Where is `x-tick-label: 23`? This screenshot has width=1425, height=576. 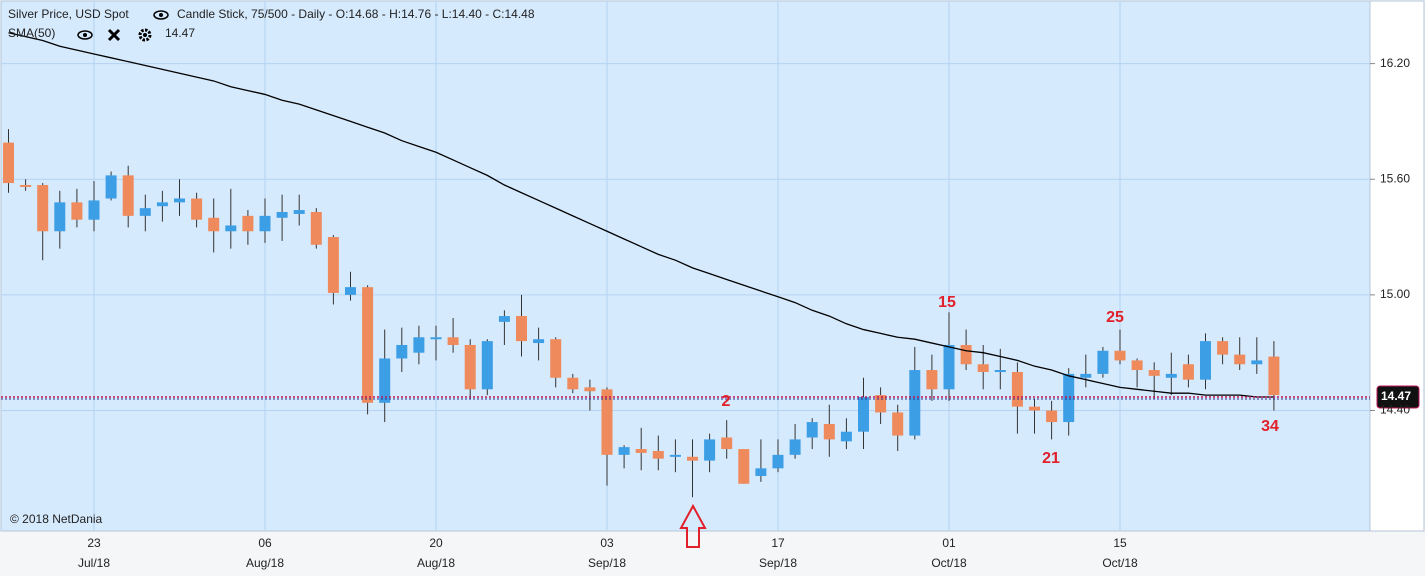 x-tick-label: 23 is located at coordinates (94, 543).